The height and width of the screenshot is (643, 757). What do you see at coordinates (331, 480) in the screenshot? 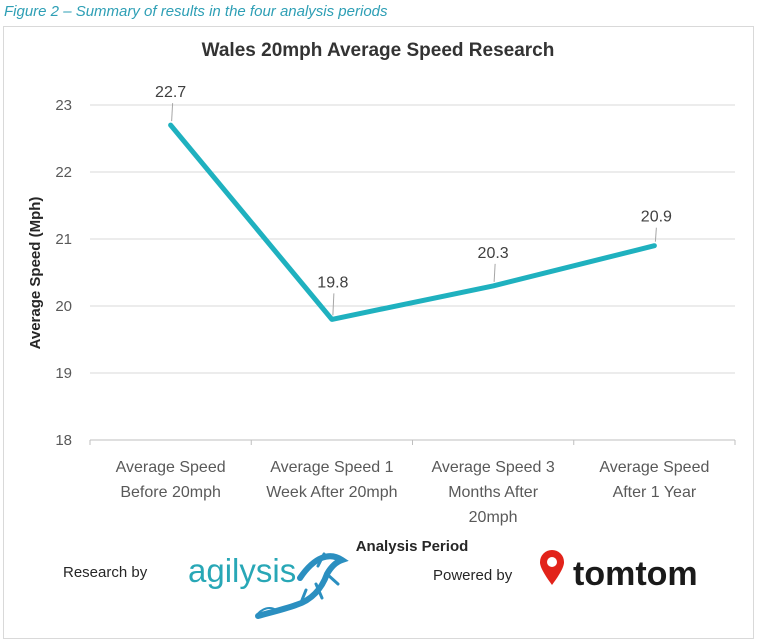
I see `x-category-label: Average Speed 1 Week After 20mph` at bounding box center [331, 480].